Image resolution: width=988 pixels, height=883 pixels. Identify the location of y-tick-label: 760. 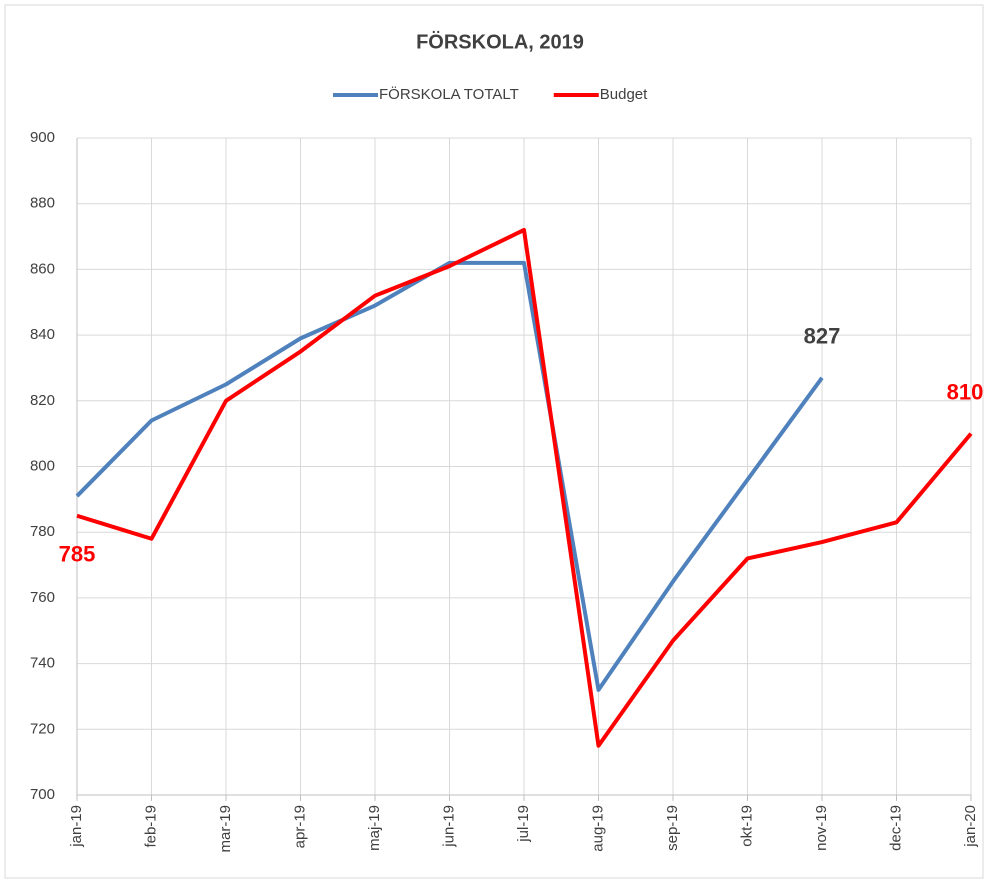
(42, 597).